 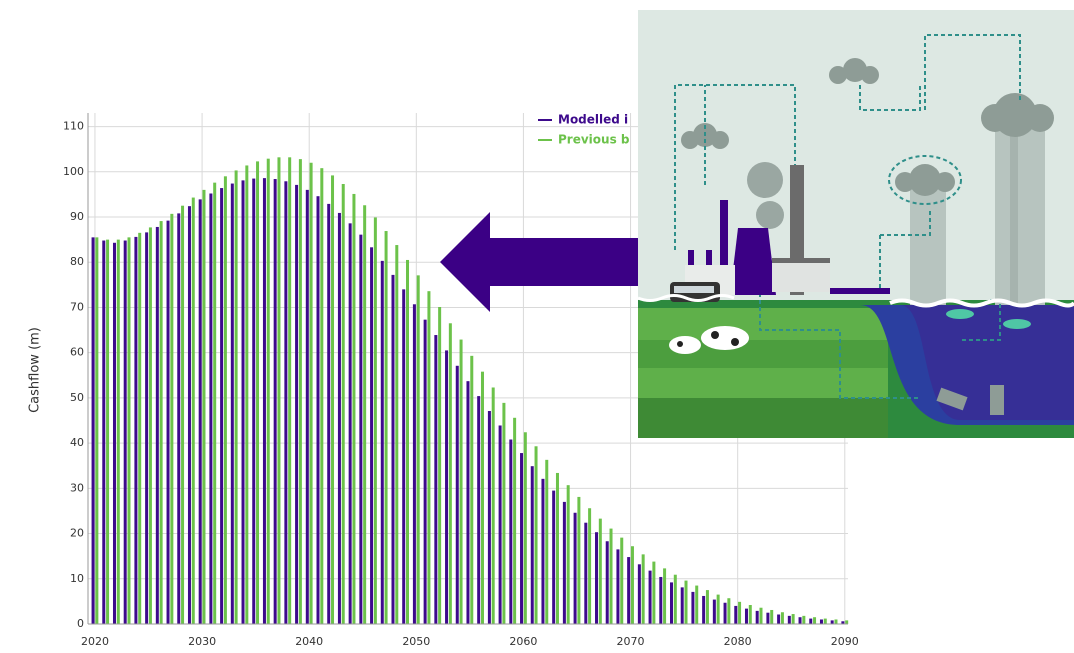 I want to click on legend: Modelled i Previous b, so click(x=584, y=130).